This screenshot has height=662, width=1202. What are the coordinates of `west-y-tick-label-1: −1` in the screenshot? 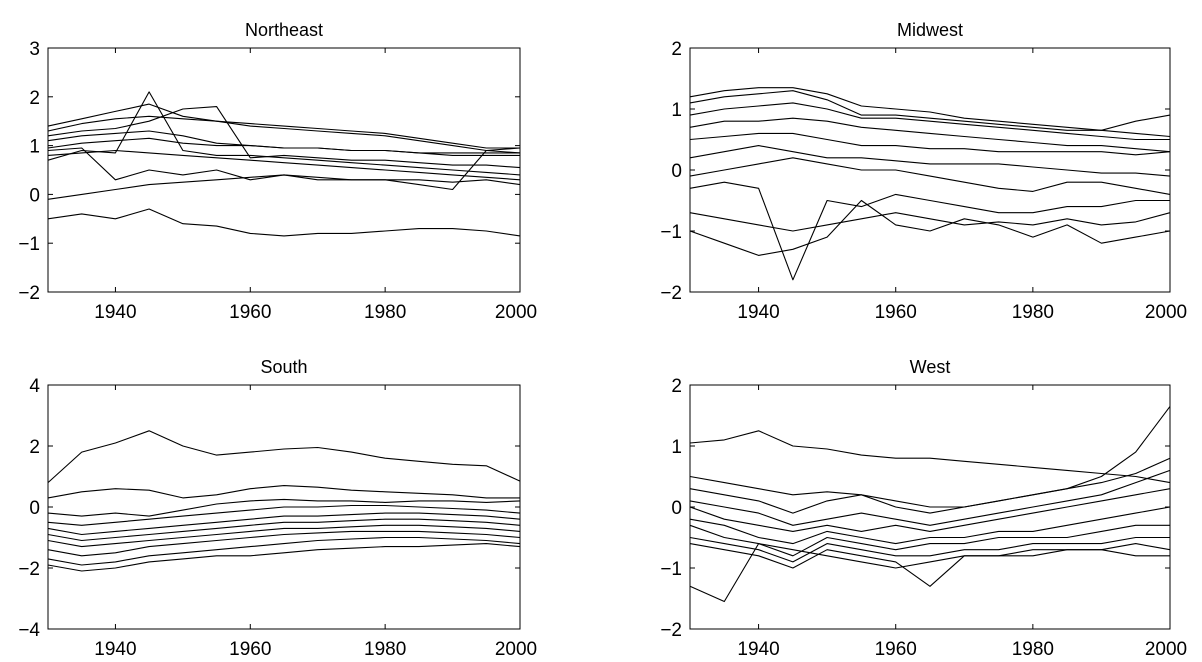 It's located at (671, 569).